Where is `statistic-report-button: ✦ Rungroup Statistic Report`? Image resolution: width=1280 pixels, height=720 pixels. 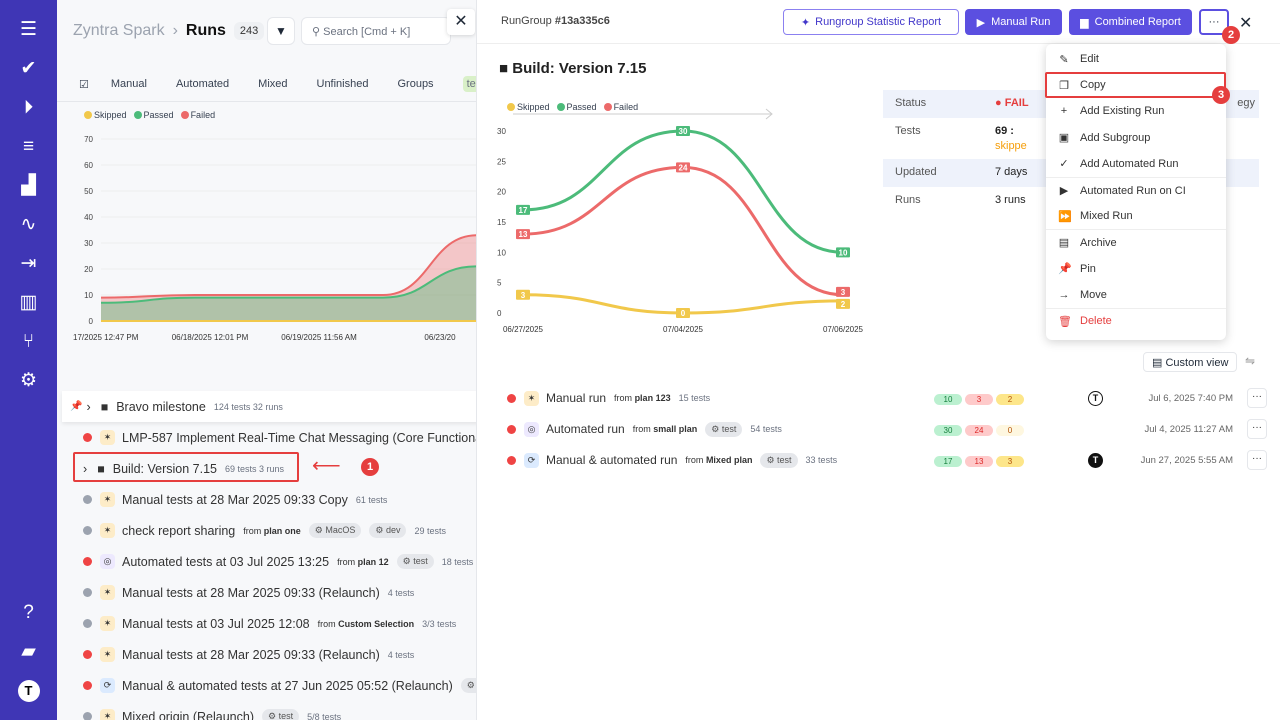 statistic-report-button: ✦ Rungroup Statistic Report is located at coordinates (871, 22).